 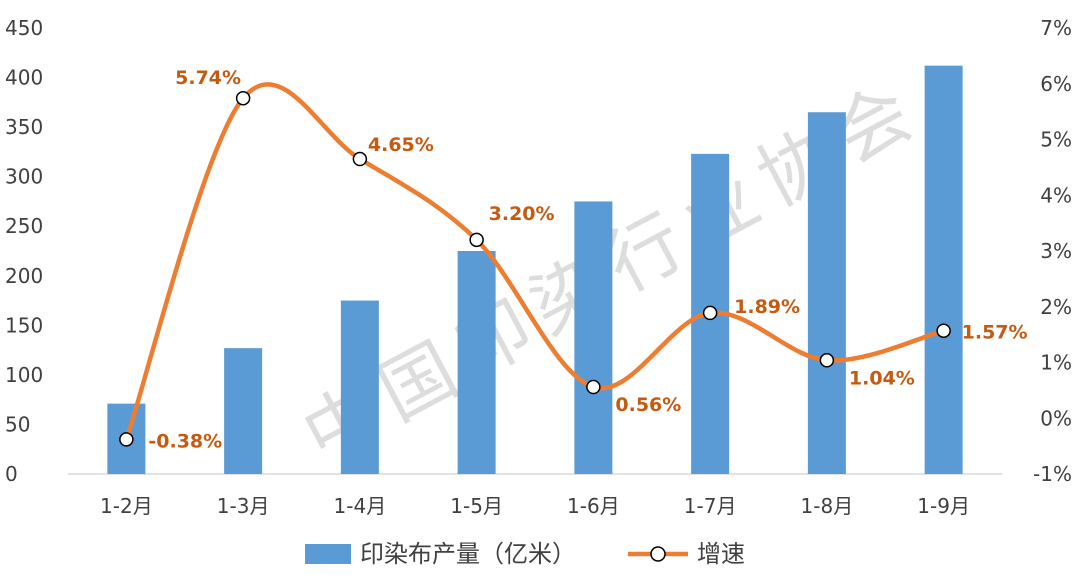 What do you see at coordinates (648, 405) in the screenshot?
I see `data-label: 0.56%` at bounding box center [648, 405].